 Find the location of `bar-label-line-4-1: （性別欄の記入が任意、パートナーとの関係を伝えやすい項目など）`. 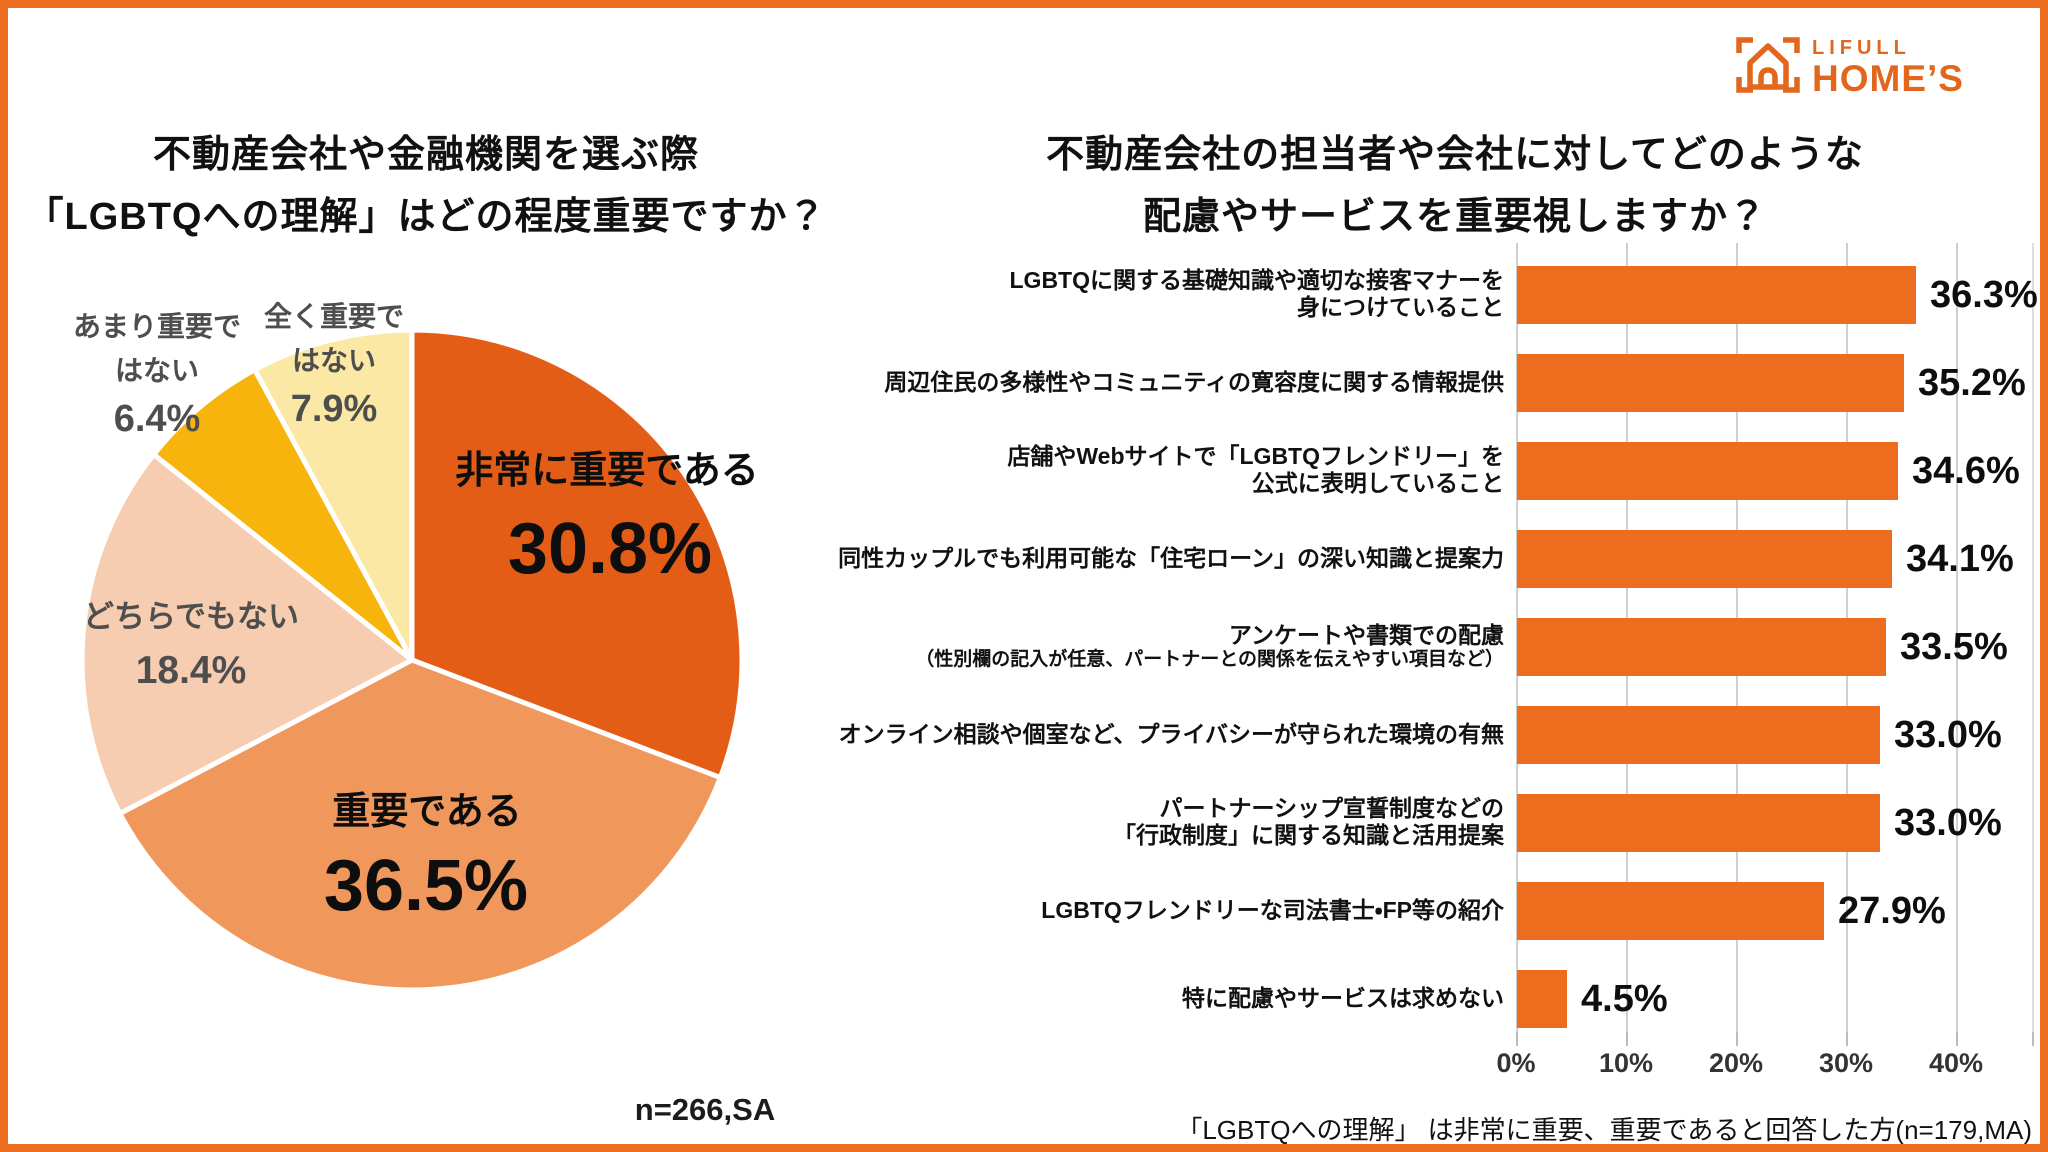

bar-label-line-4-1: （性別欄の記入が任意、パートナーとの関係を伝えやすい項目など） is located at coordinates (1209, 659).